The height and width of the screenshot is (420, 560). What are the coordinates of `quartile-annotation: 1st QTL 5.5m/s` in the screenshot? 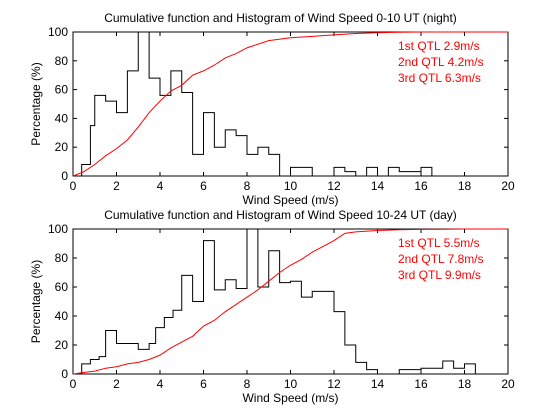 It's located at (439, 243).